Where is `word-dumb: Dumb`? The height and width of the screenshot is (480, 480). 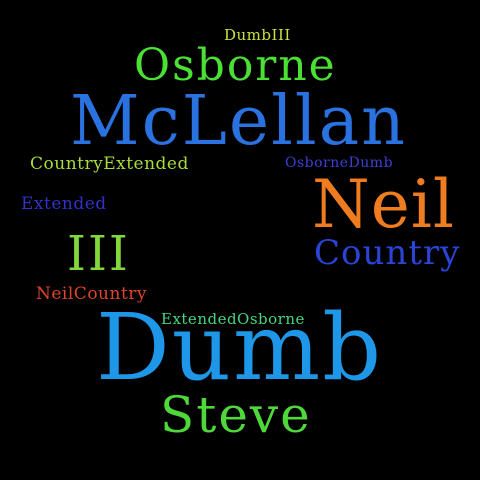 word-dumb: Dumb is located at coordinates (240, 347).